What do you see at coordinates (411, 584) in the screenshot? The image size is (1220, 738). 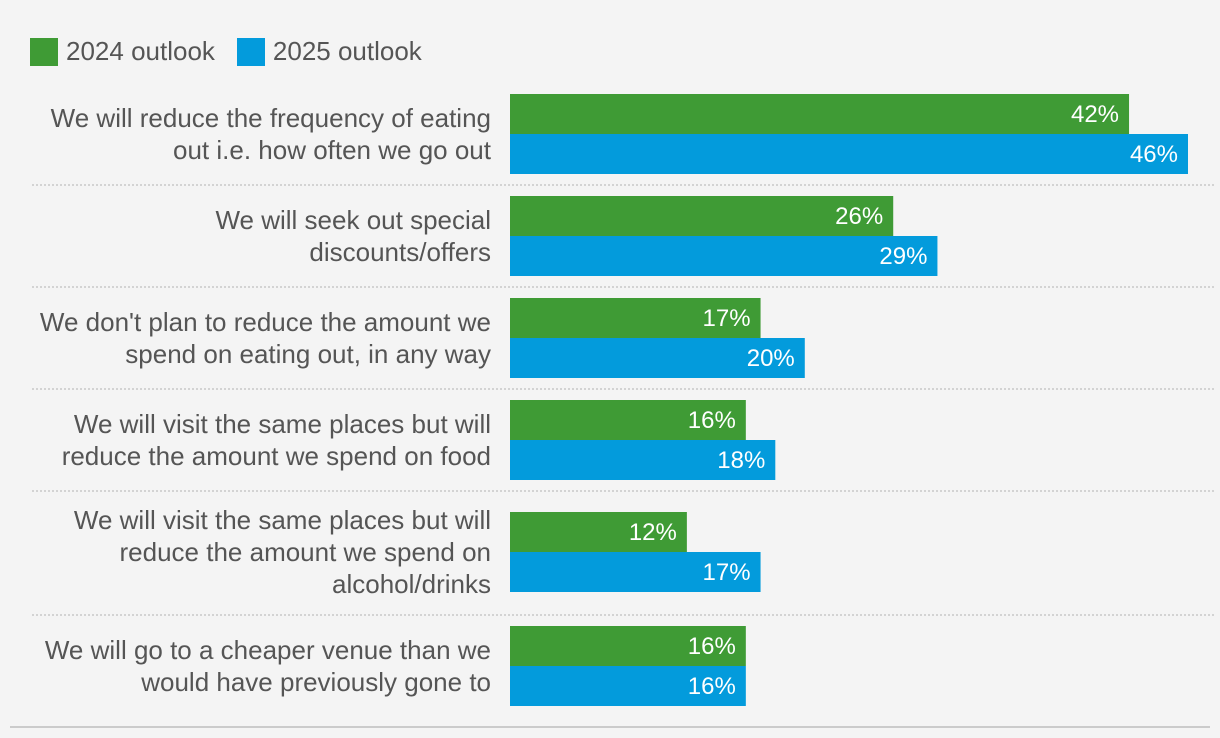 I see `category-label-line: alcohol/drinks` at bounding box center [411, 584].